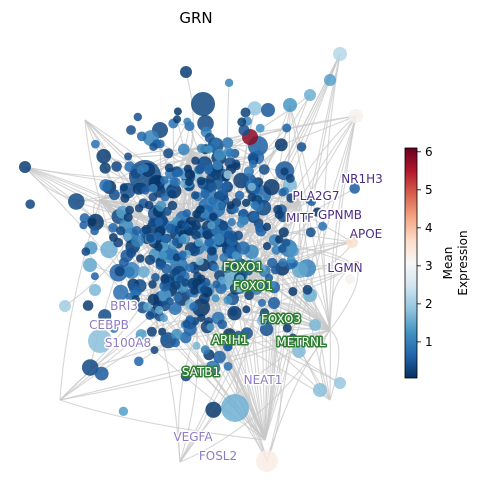 This screenshot has height=504, width=481. What do you see at coordinates (128, 343) in the screenshot?
I see `gene-label: S100A8` at bounding box center [128, 343].